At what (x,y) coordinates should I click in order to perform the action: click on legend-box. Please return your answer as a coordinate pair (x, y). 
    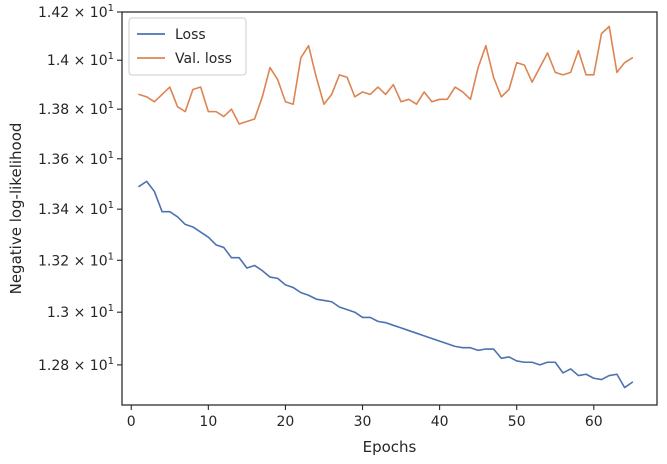
    Looking at the image, I should click on (187, 46).